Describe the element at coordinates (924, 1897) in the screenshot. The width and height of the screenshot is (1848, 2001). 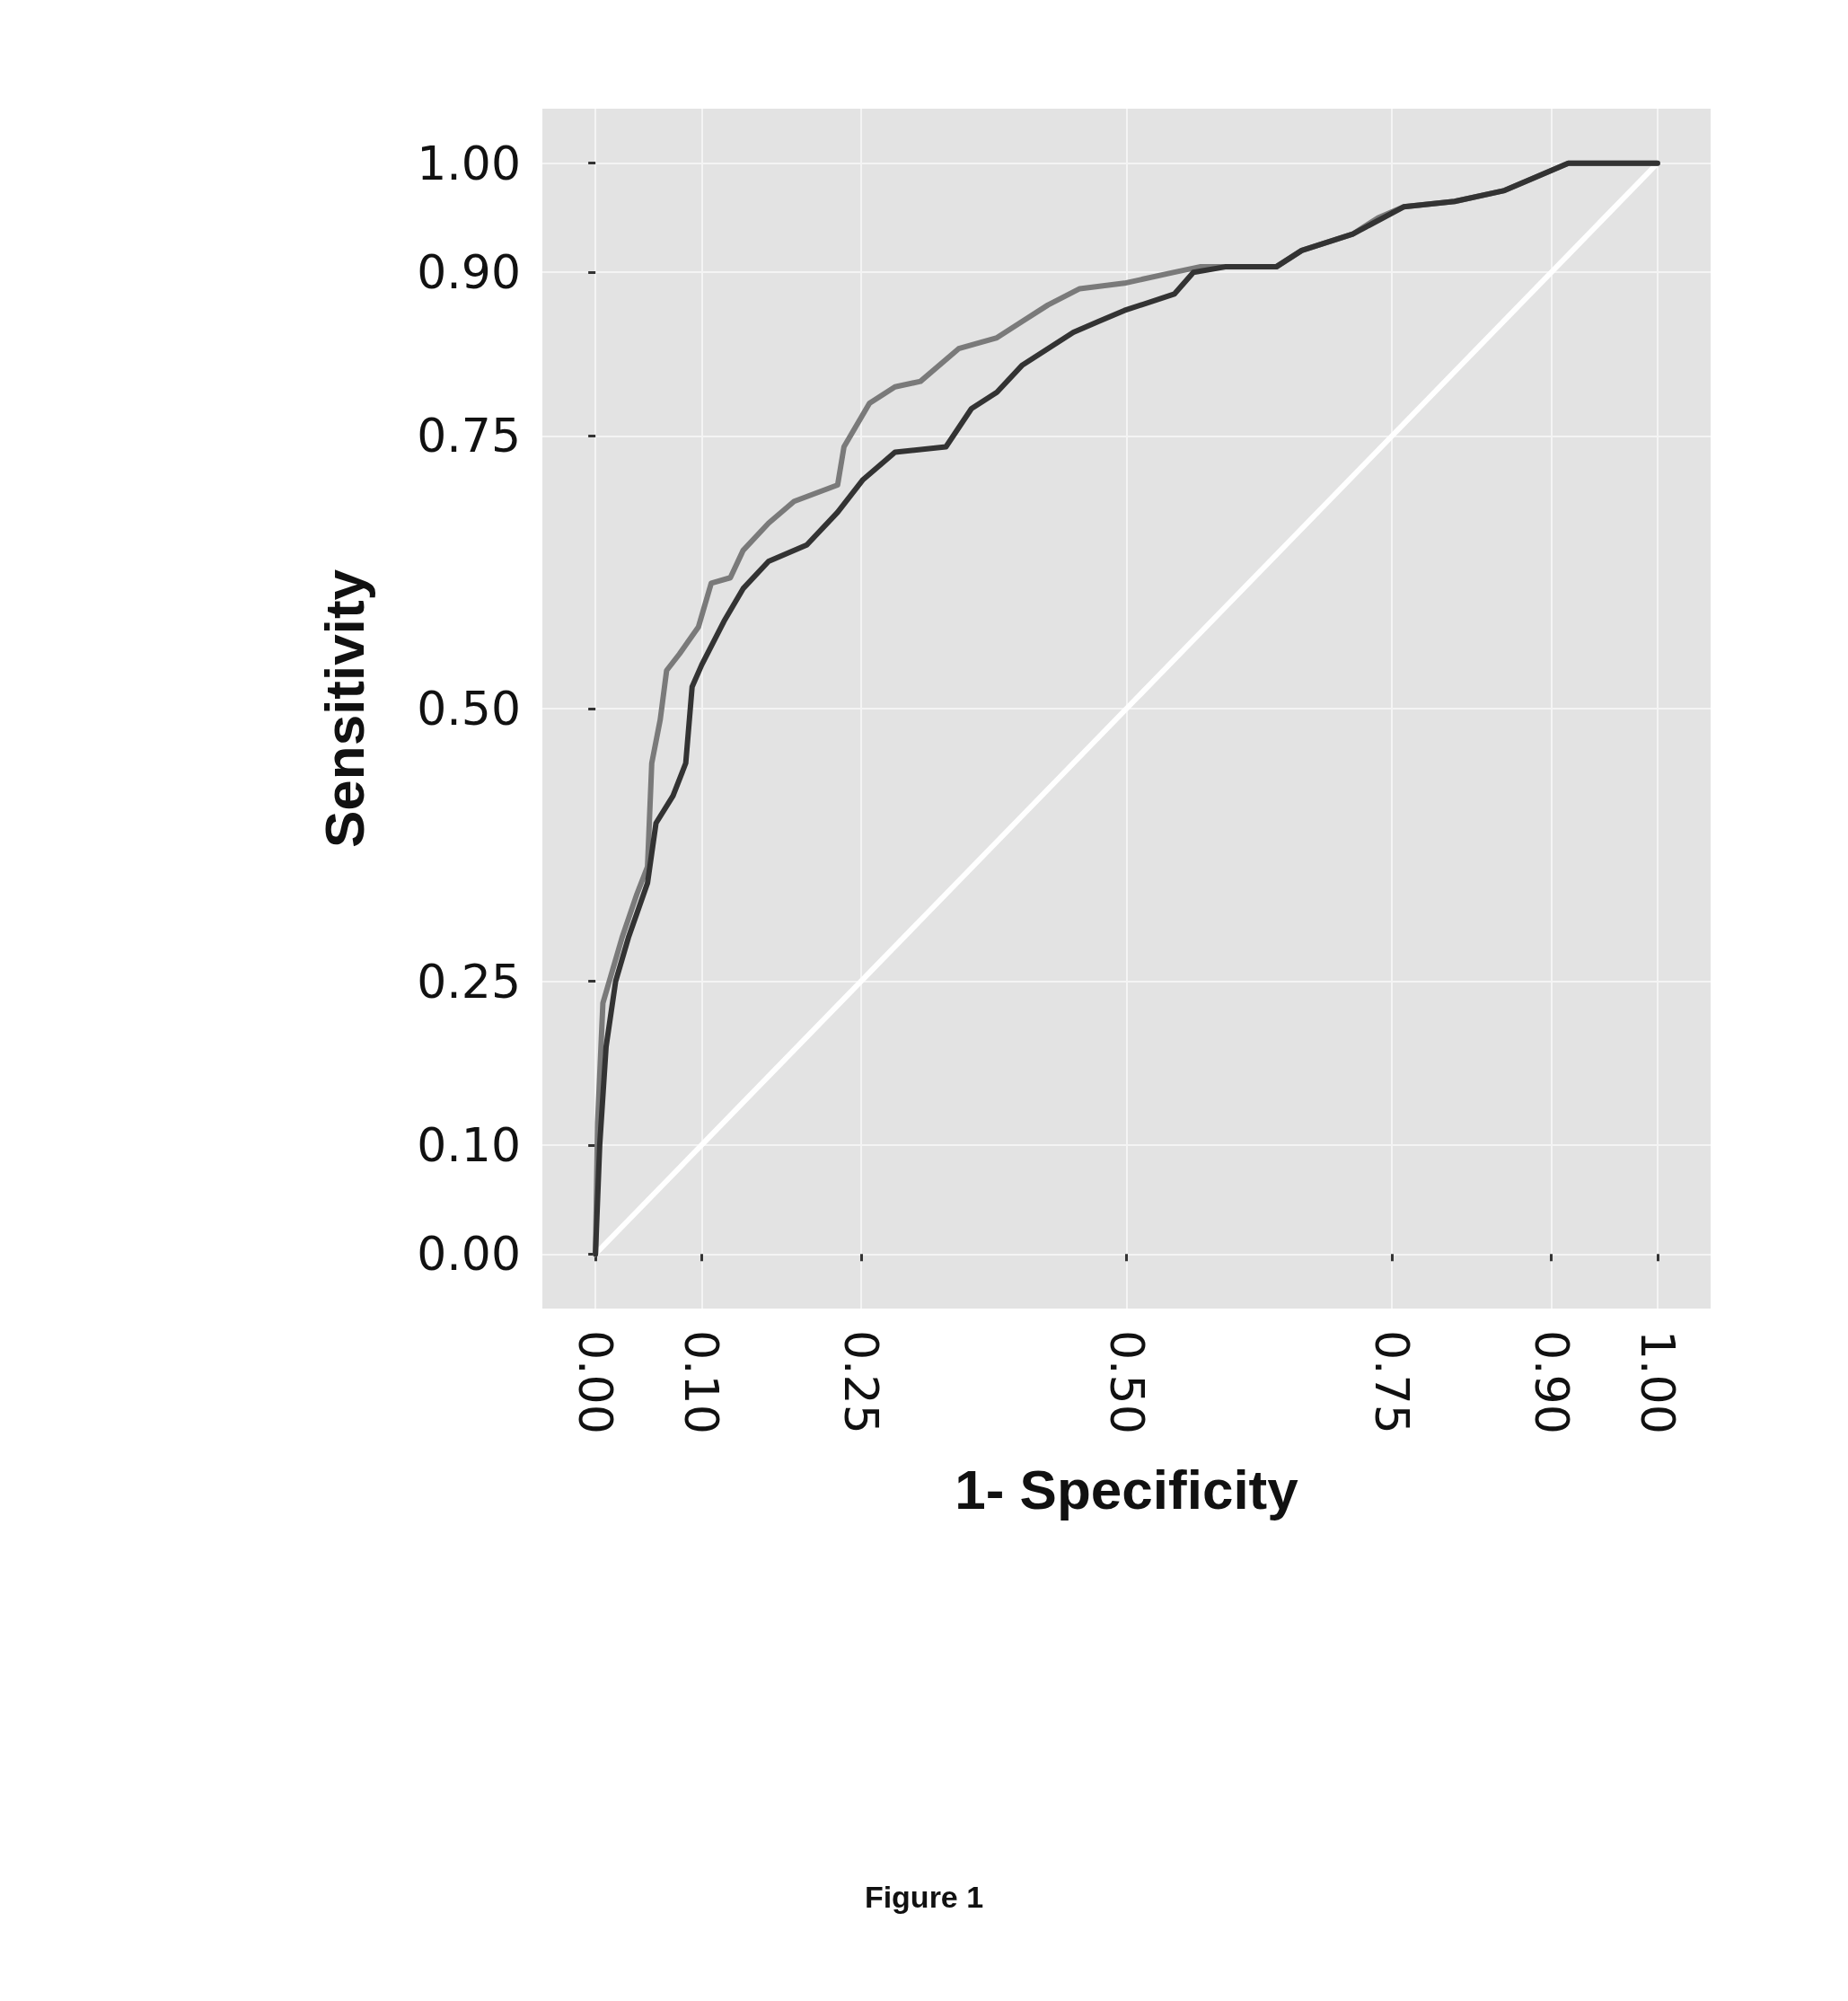
I see `caption: Figure 1` at that location.